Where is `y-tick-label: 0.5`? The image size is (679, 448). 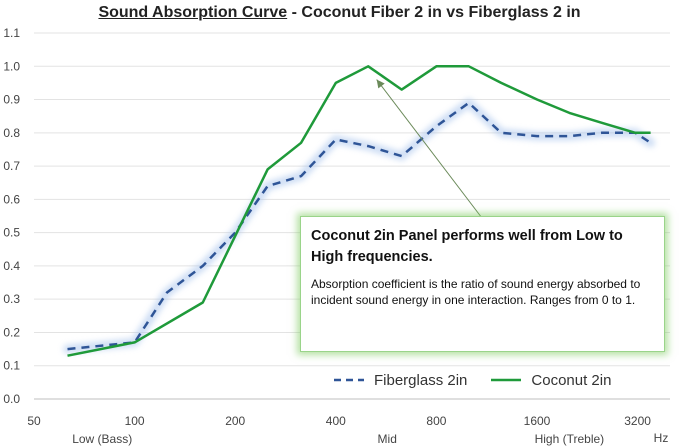
y-tick-label: 0.5 is located at coordinates (11, 233).